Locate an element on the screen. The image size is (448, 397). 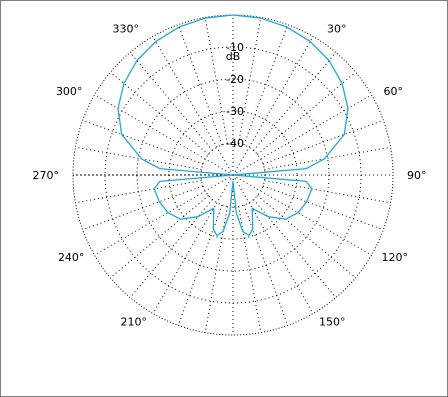
angle-label-300: 300° is located at coordinates (69, 91).